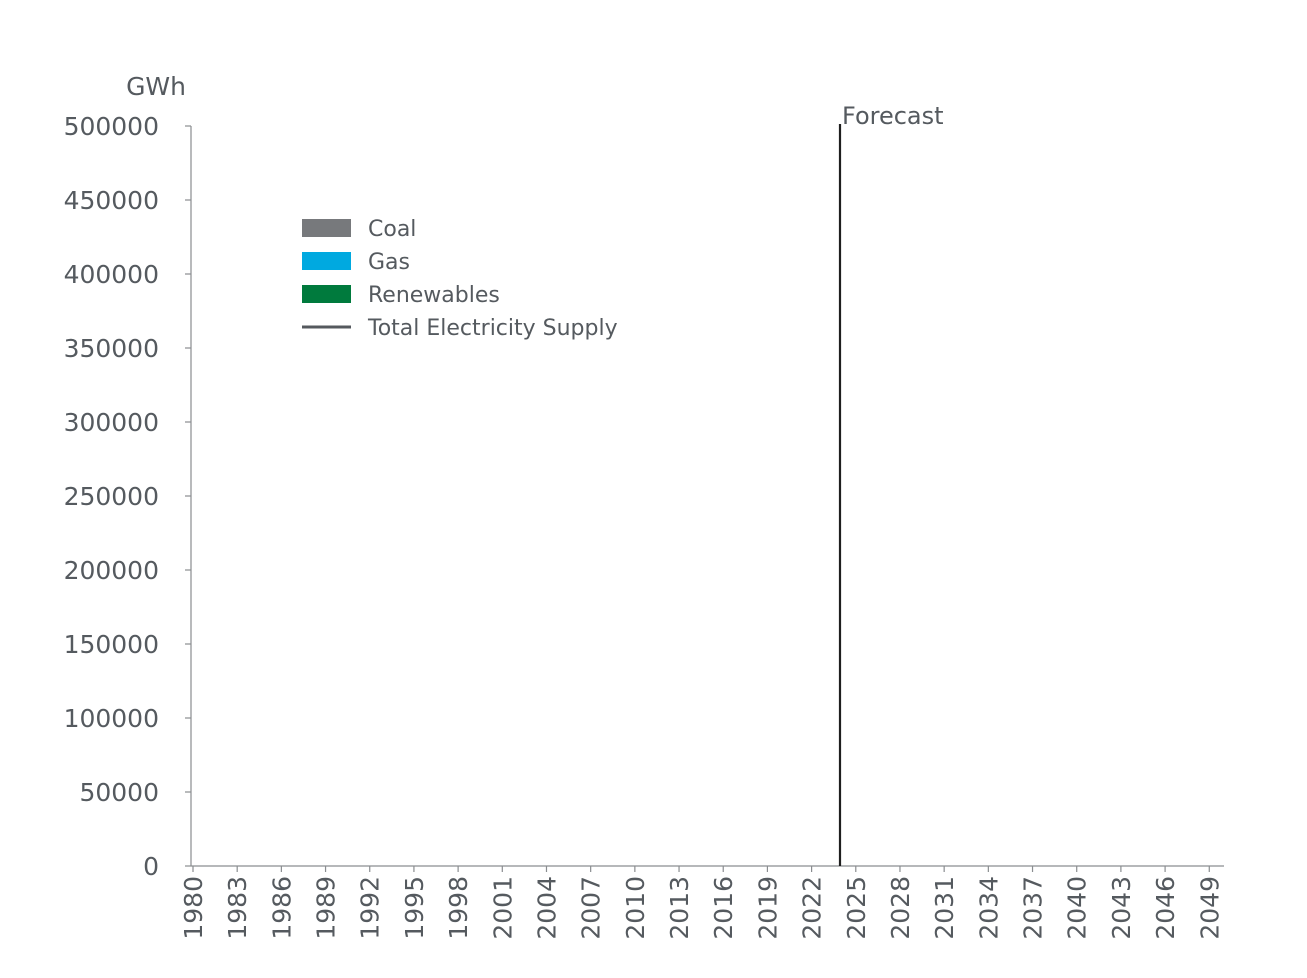 The height and width of the screenshot is (978, 1307). Describe the element at coordinates (389, 262) in the screenshot. I see `legend-label: Gas` at that location.